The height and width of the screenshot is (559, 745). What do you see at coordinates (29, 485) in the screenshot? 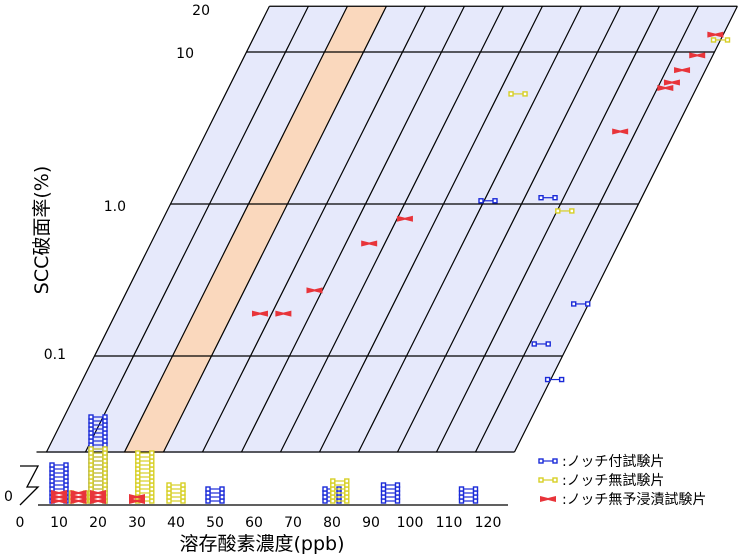
I see `axis-break-mark` at bounding box center [29, 485].